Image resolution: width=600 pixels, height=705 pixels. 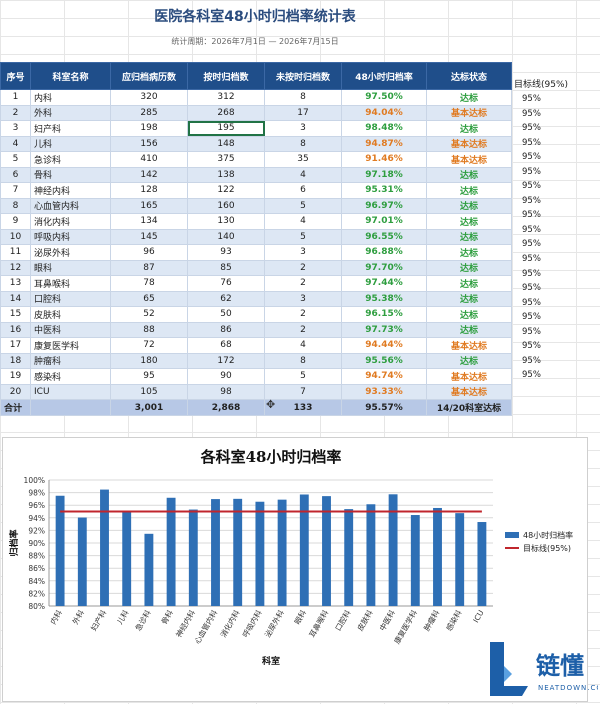 What do you see at coordinates (149, 298) in the screenshot?
I see `row-due: 65` at bounding box center [149, 298].